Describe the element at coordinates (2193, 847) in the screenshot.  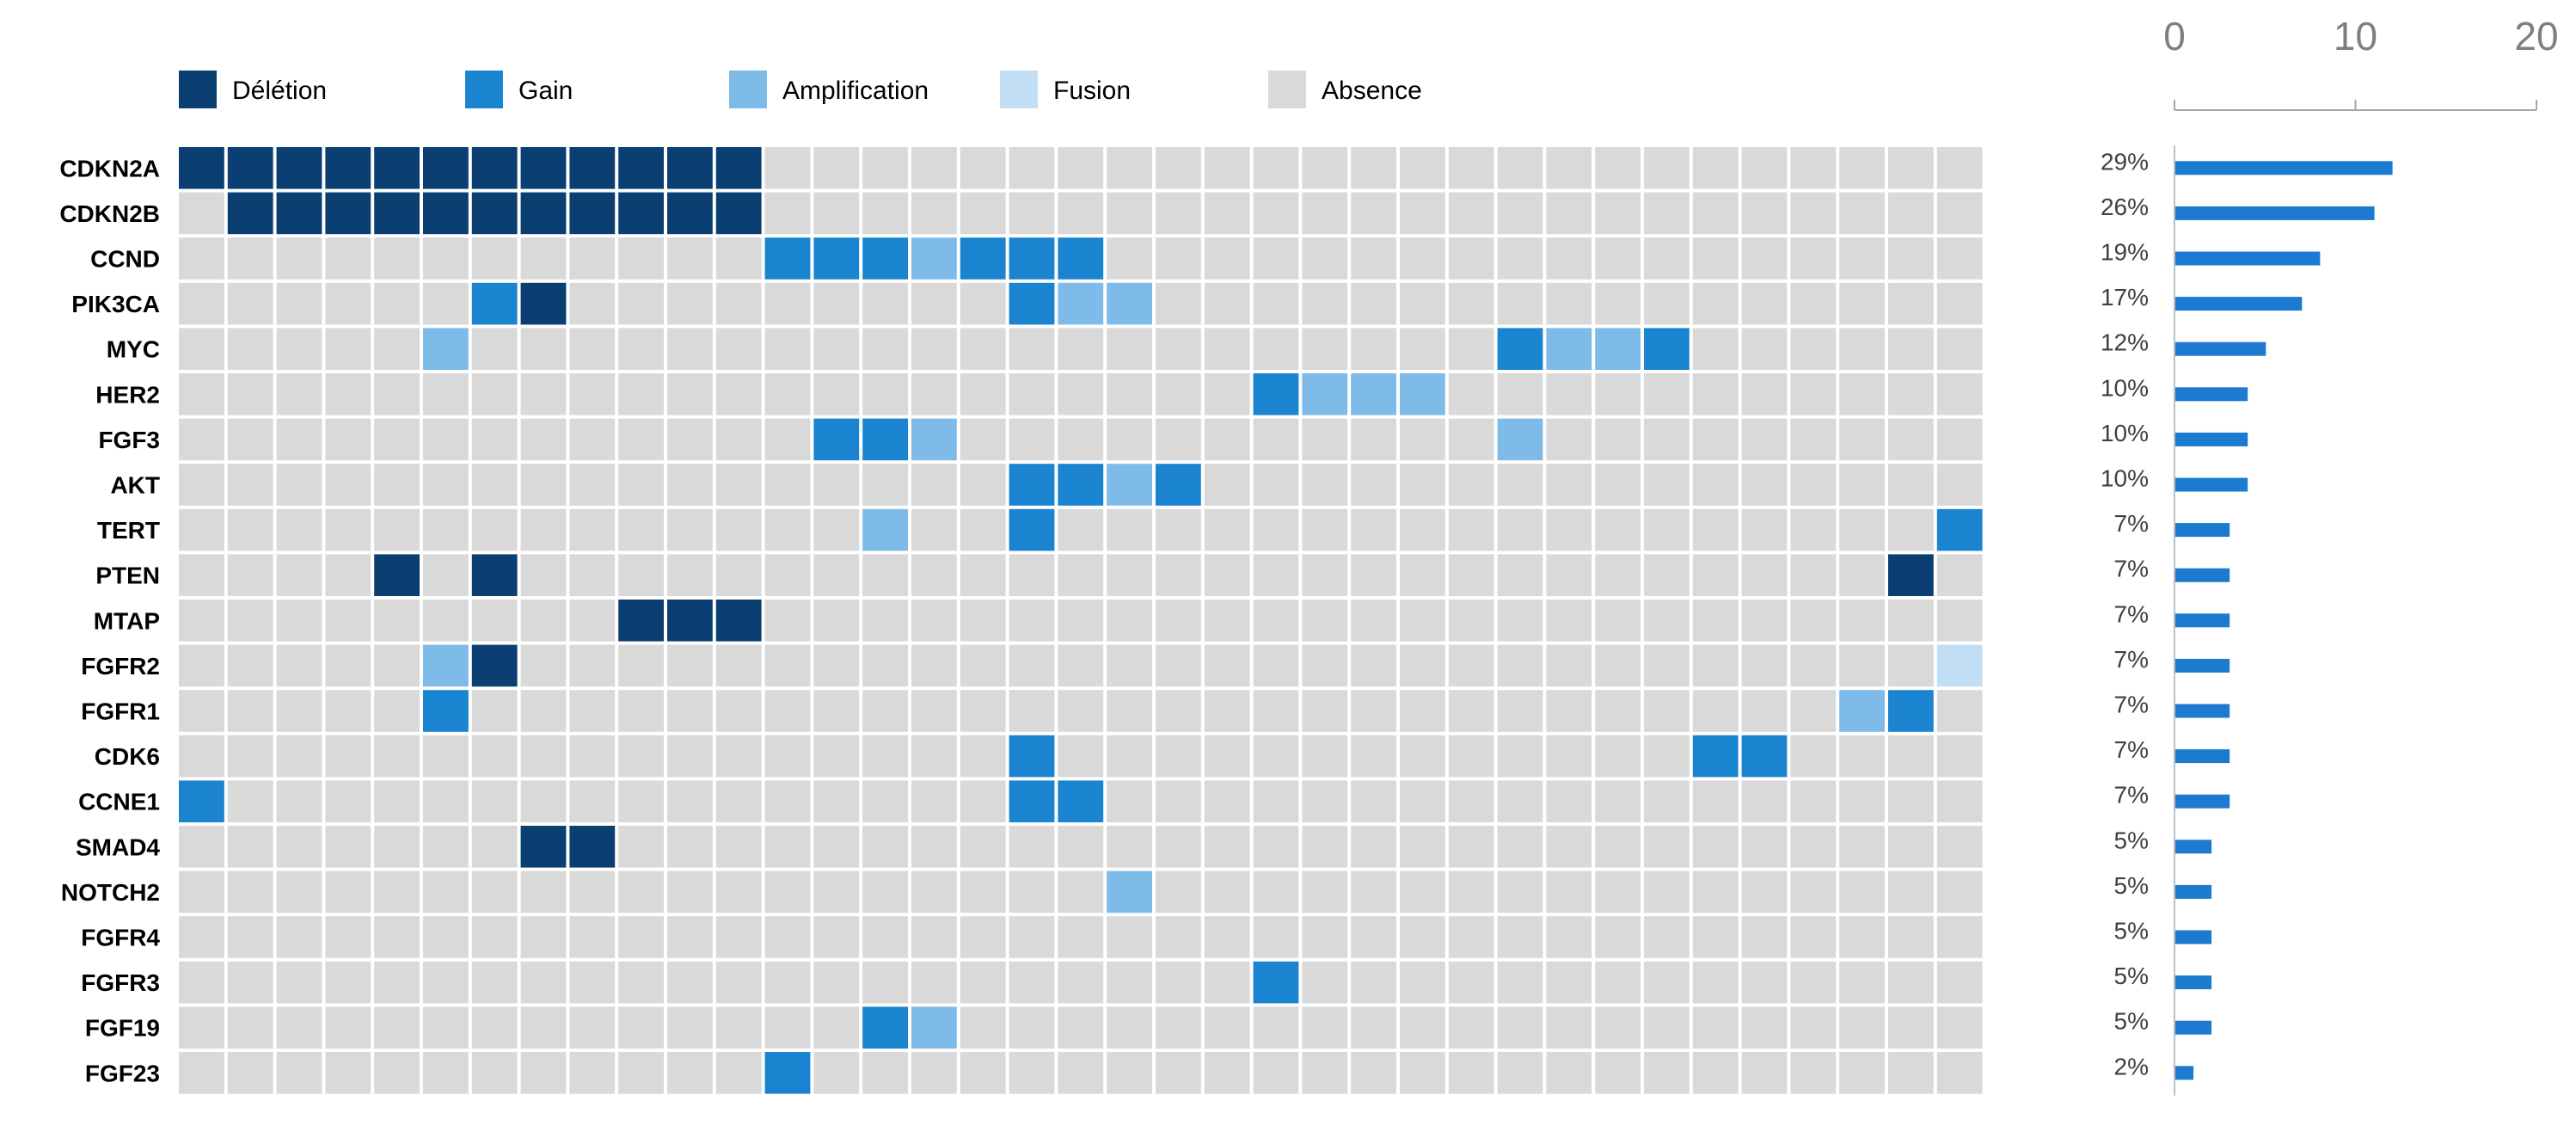
I see `bar-SMAD4` at that location.